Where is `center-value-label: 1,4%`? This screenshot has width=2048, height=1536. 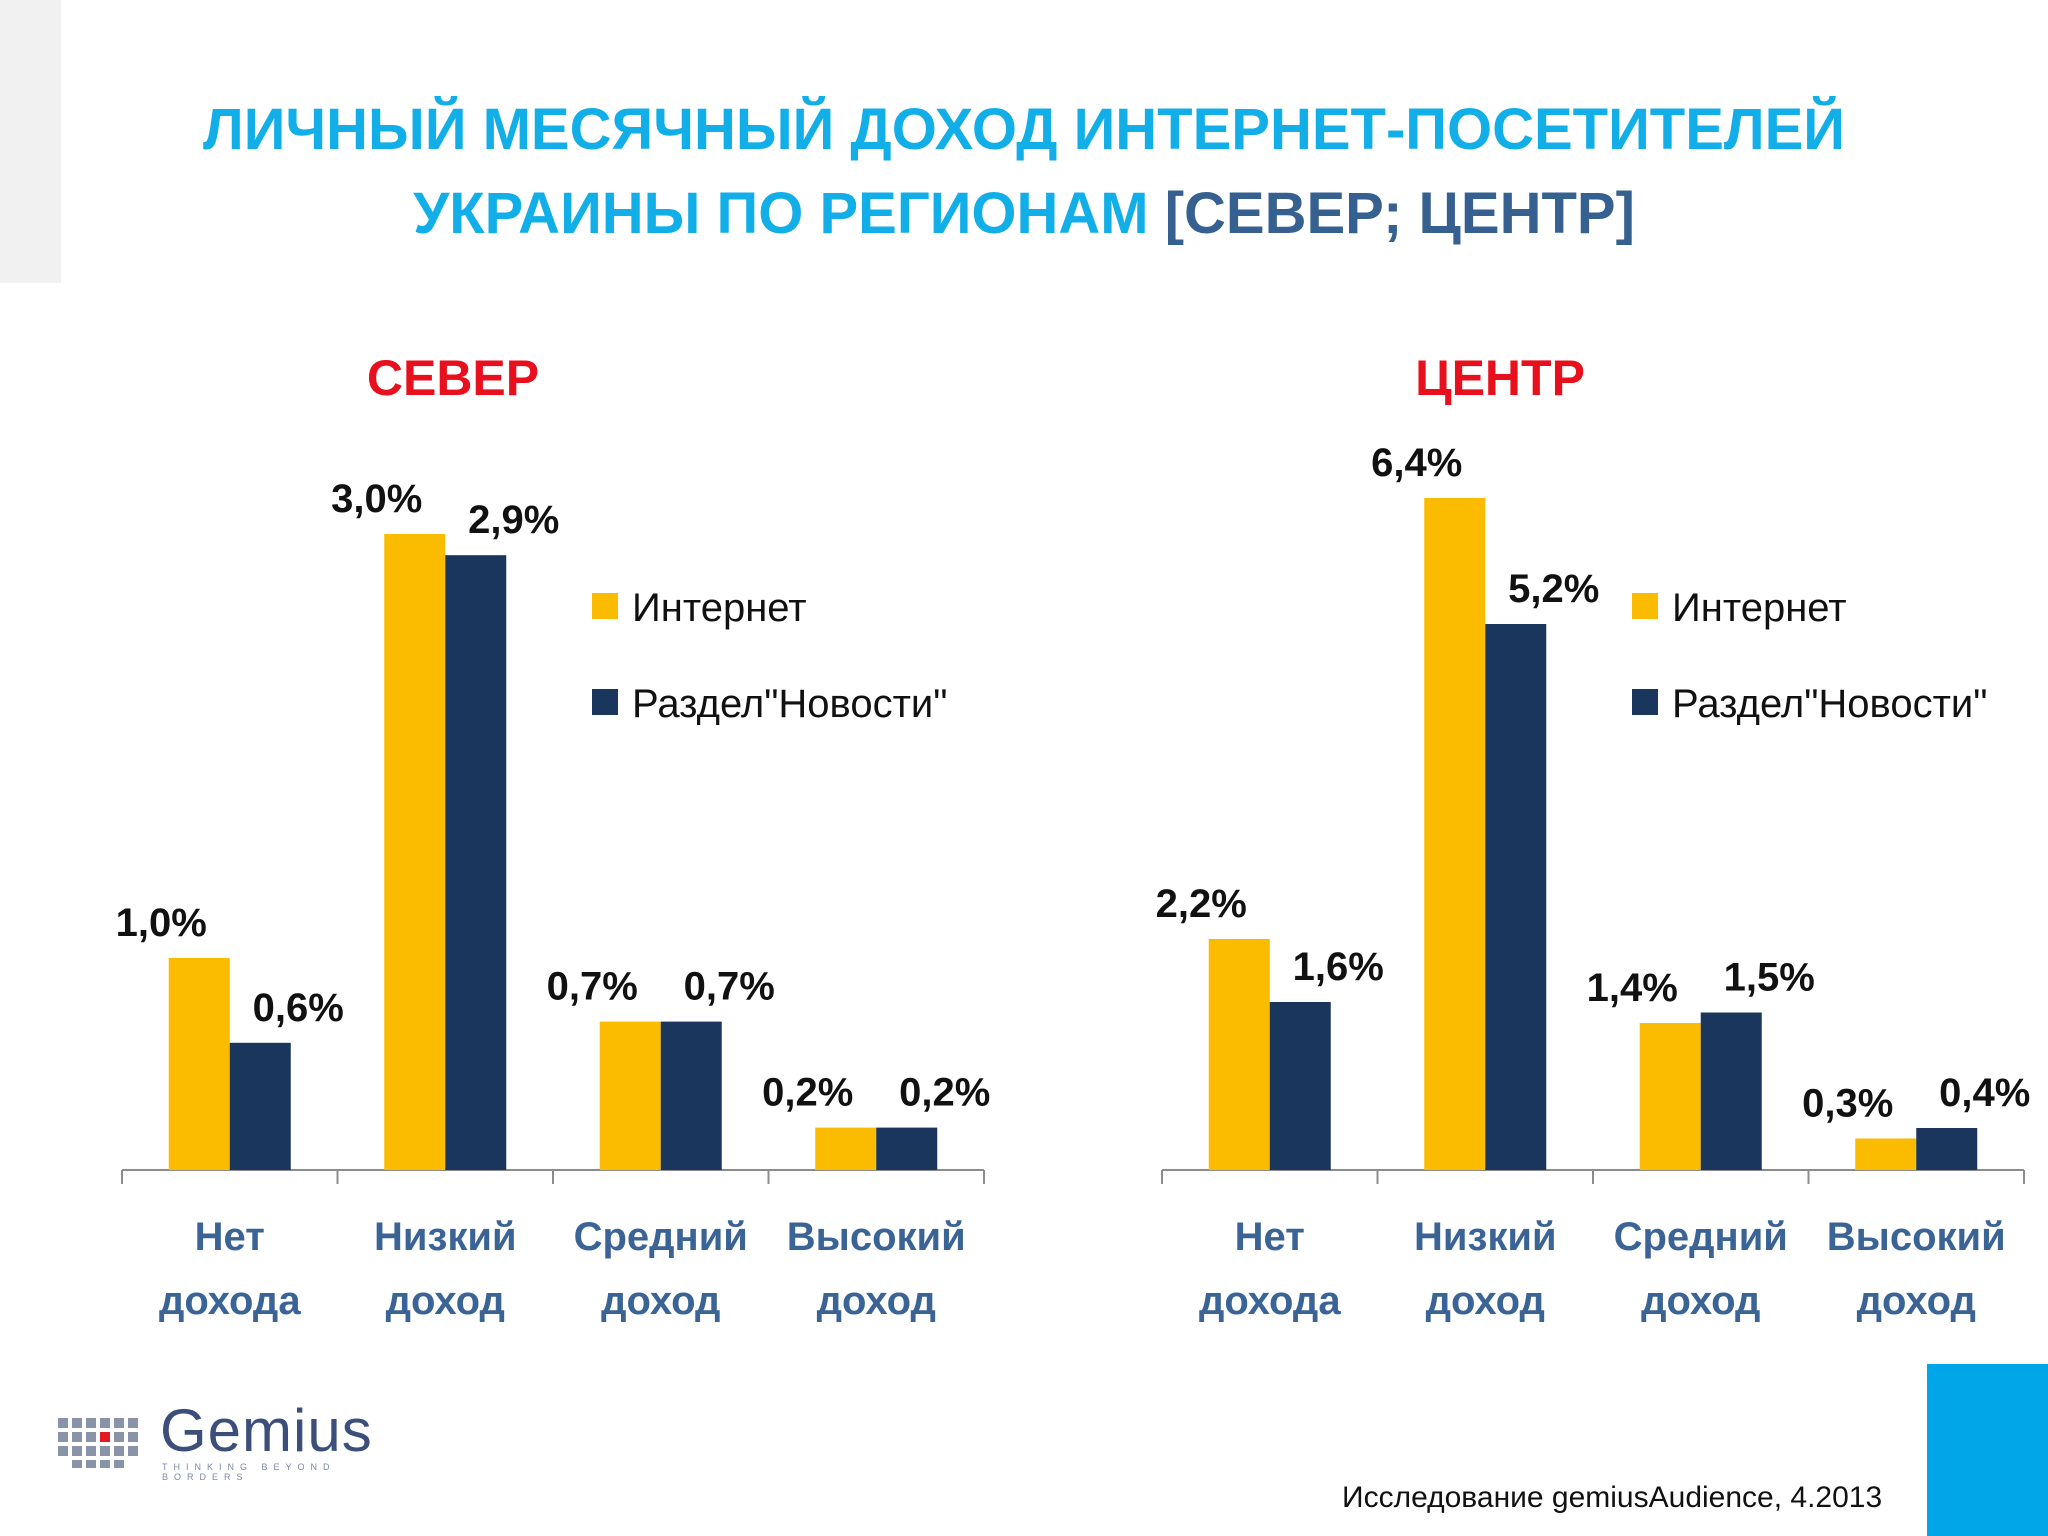 center-value-label: 1,4% is located at coordinates (1632, 988).